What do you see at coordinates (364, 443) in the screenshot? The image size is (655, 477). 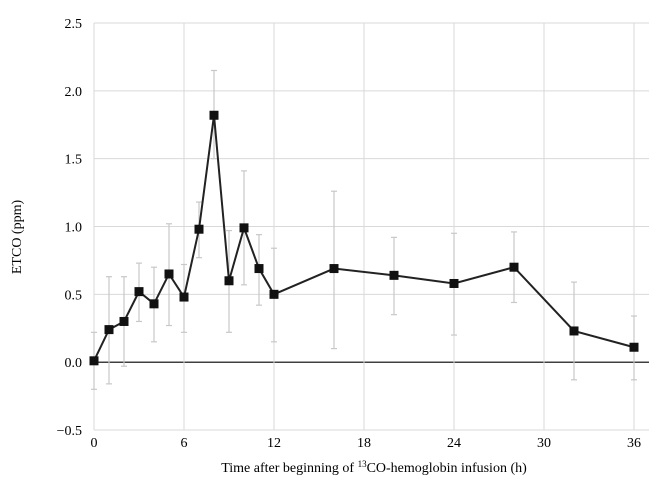 I see `x-tick-label: 18` at bounding box center [364, 443].